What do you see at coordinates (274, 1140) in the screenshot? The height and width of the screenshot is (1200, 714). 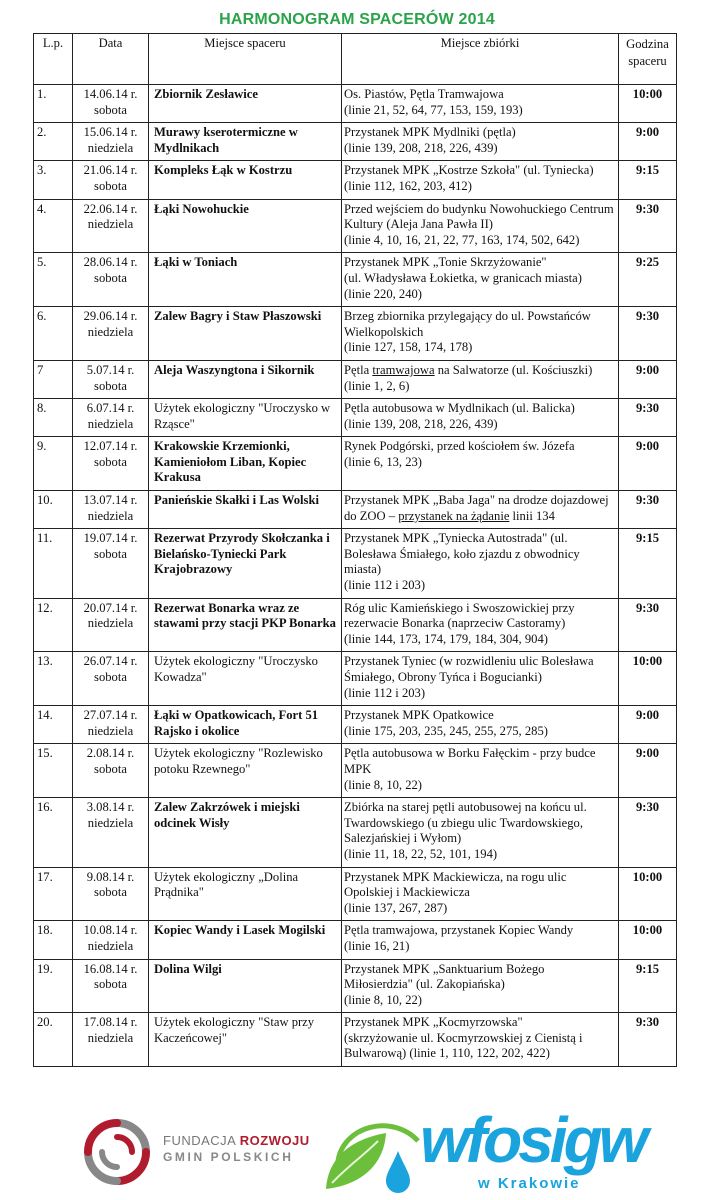 I see `fundacja-line1-red: ROZWOJU` at bounding box center [274, 1140].